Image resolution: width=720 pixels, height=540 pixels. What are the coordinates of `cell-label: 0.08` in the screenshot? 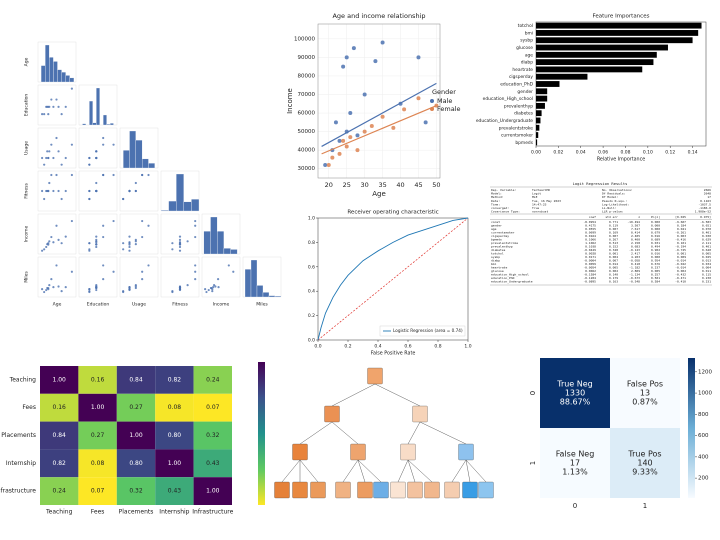 It's located at (175, 407).